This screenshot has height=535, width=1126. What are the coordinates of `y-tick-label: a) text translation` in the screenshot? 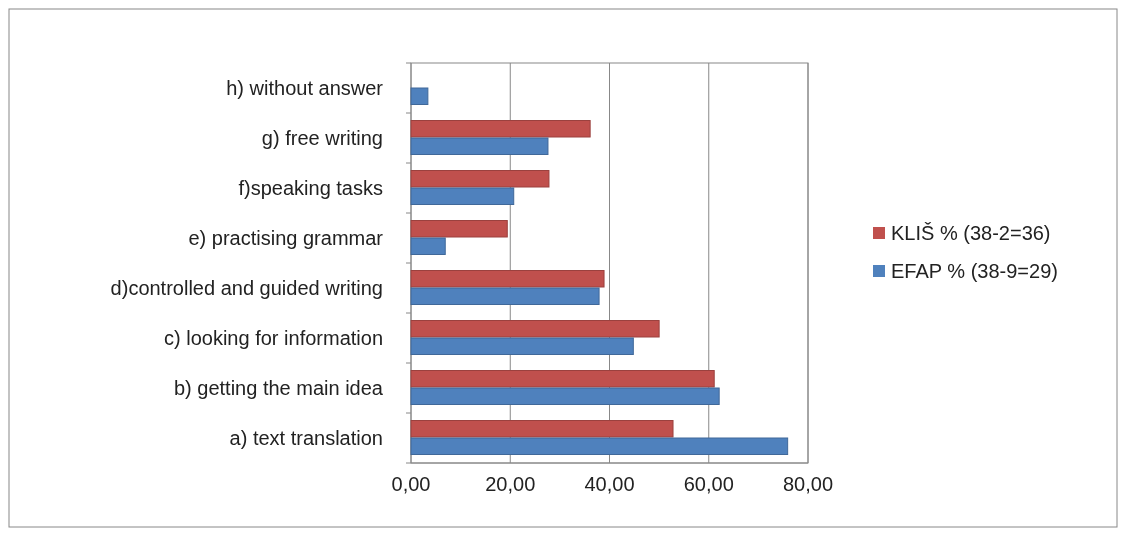 It's located at (306, 438).